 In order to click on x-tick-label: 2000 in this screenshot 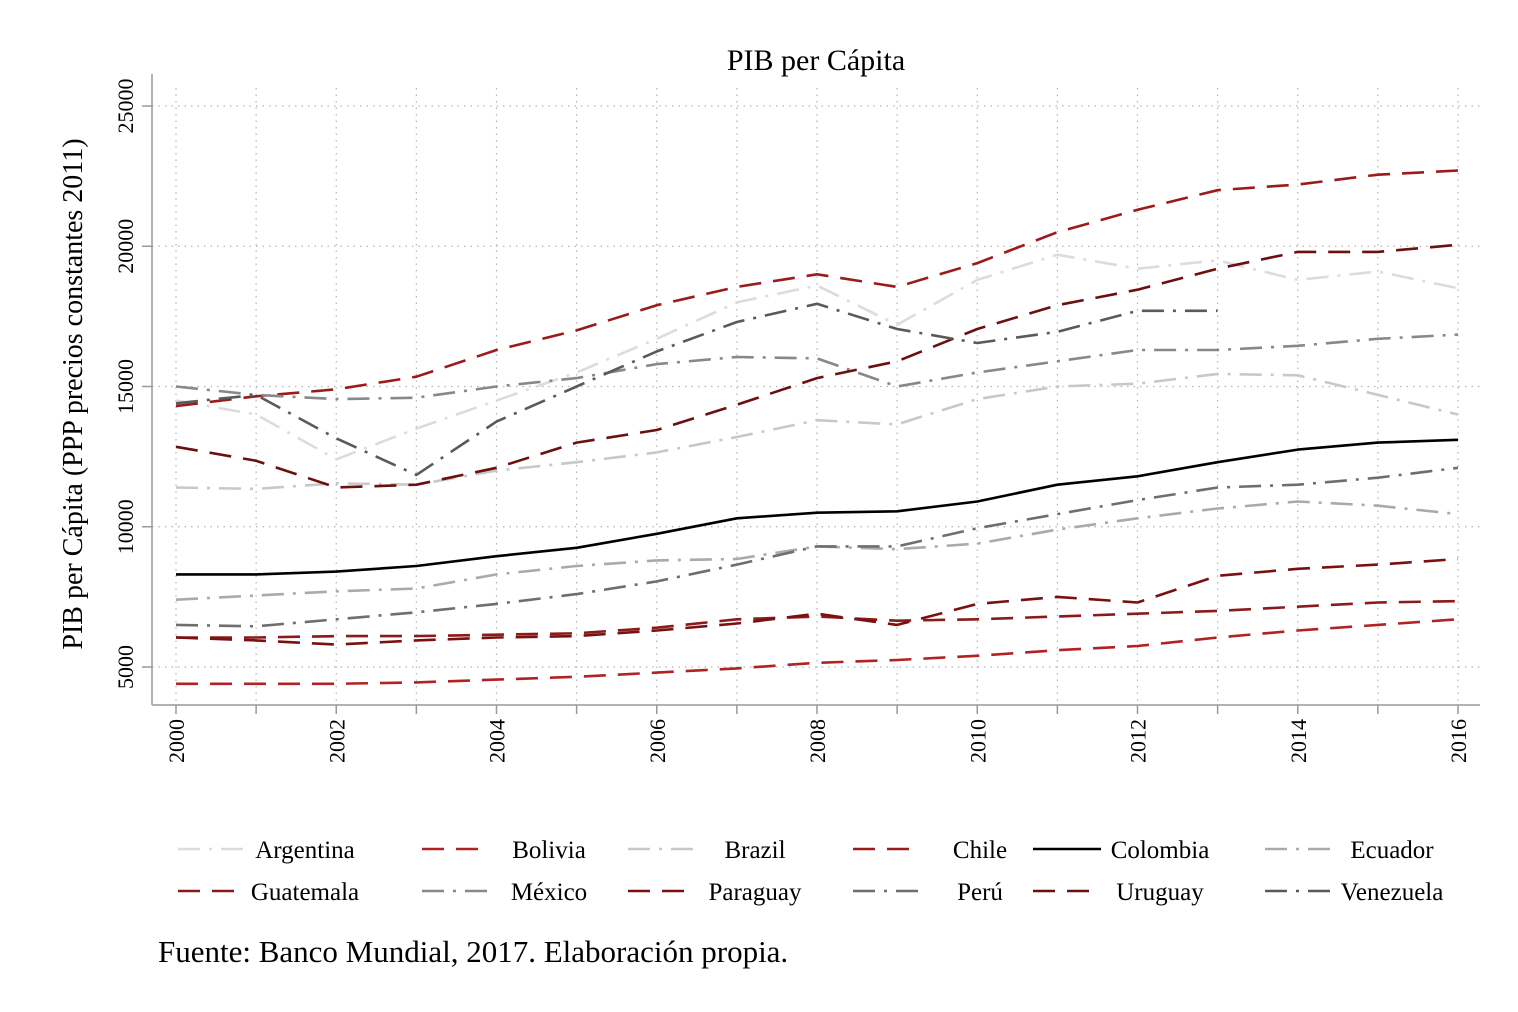, I will do `click(176, 741)`.